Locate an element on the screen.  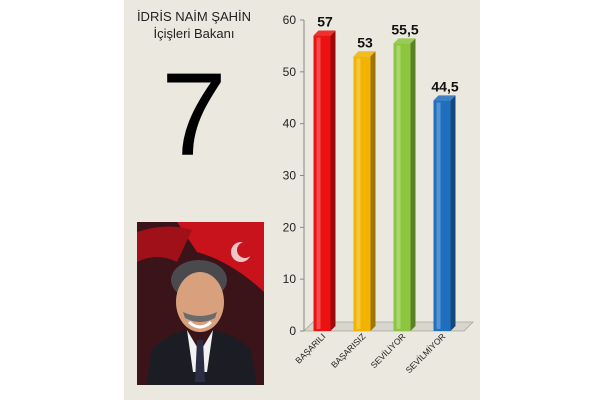
y-tick-label: 30 is located at coordinates (290, 176).